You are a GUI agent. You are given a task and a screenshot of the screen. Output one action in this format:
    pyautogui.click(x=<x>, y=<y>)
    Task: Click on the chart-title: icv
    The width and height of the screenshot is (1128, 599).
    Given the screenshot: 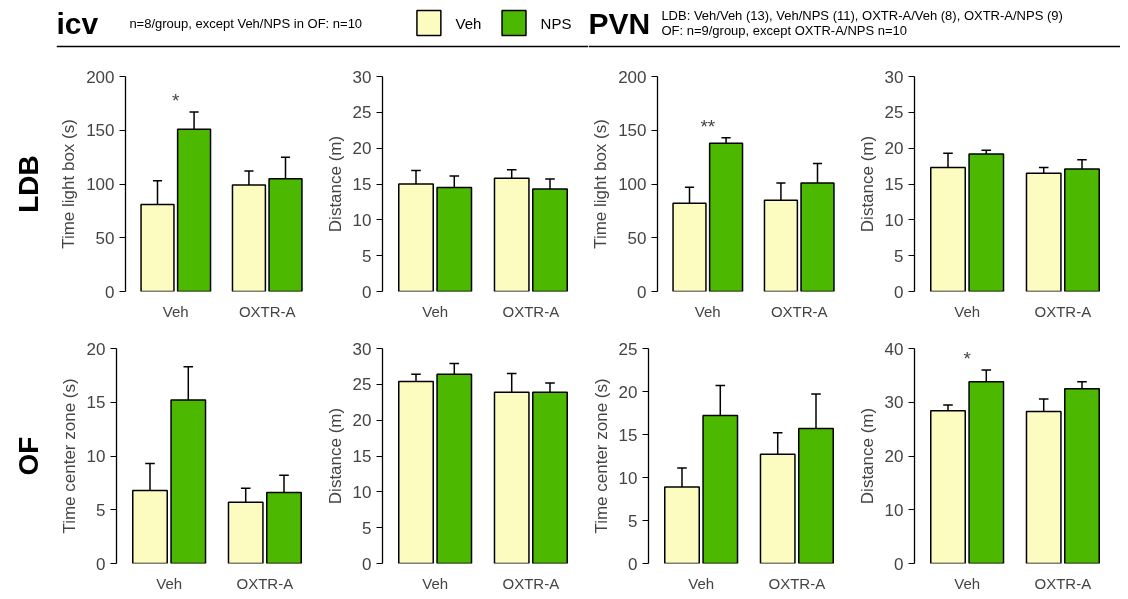 What is the action you would take?
    pyautogui.click(x=77, y=23)
    